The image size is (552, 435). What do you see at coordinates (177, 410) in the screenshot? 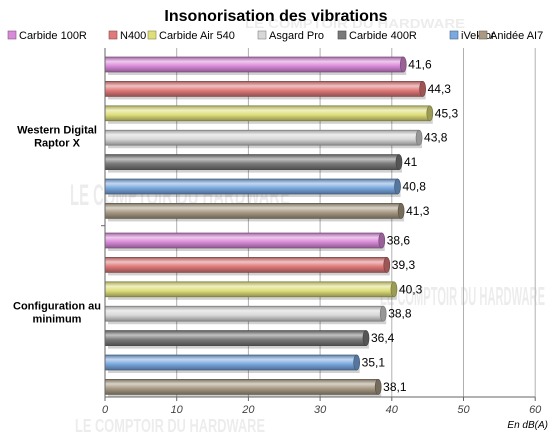
I see `x-tick-label: 10` at bounding box center [177, 410].